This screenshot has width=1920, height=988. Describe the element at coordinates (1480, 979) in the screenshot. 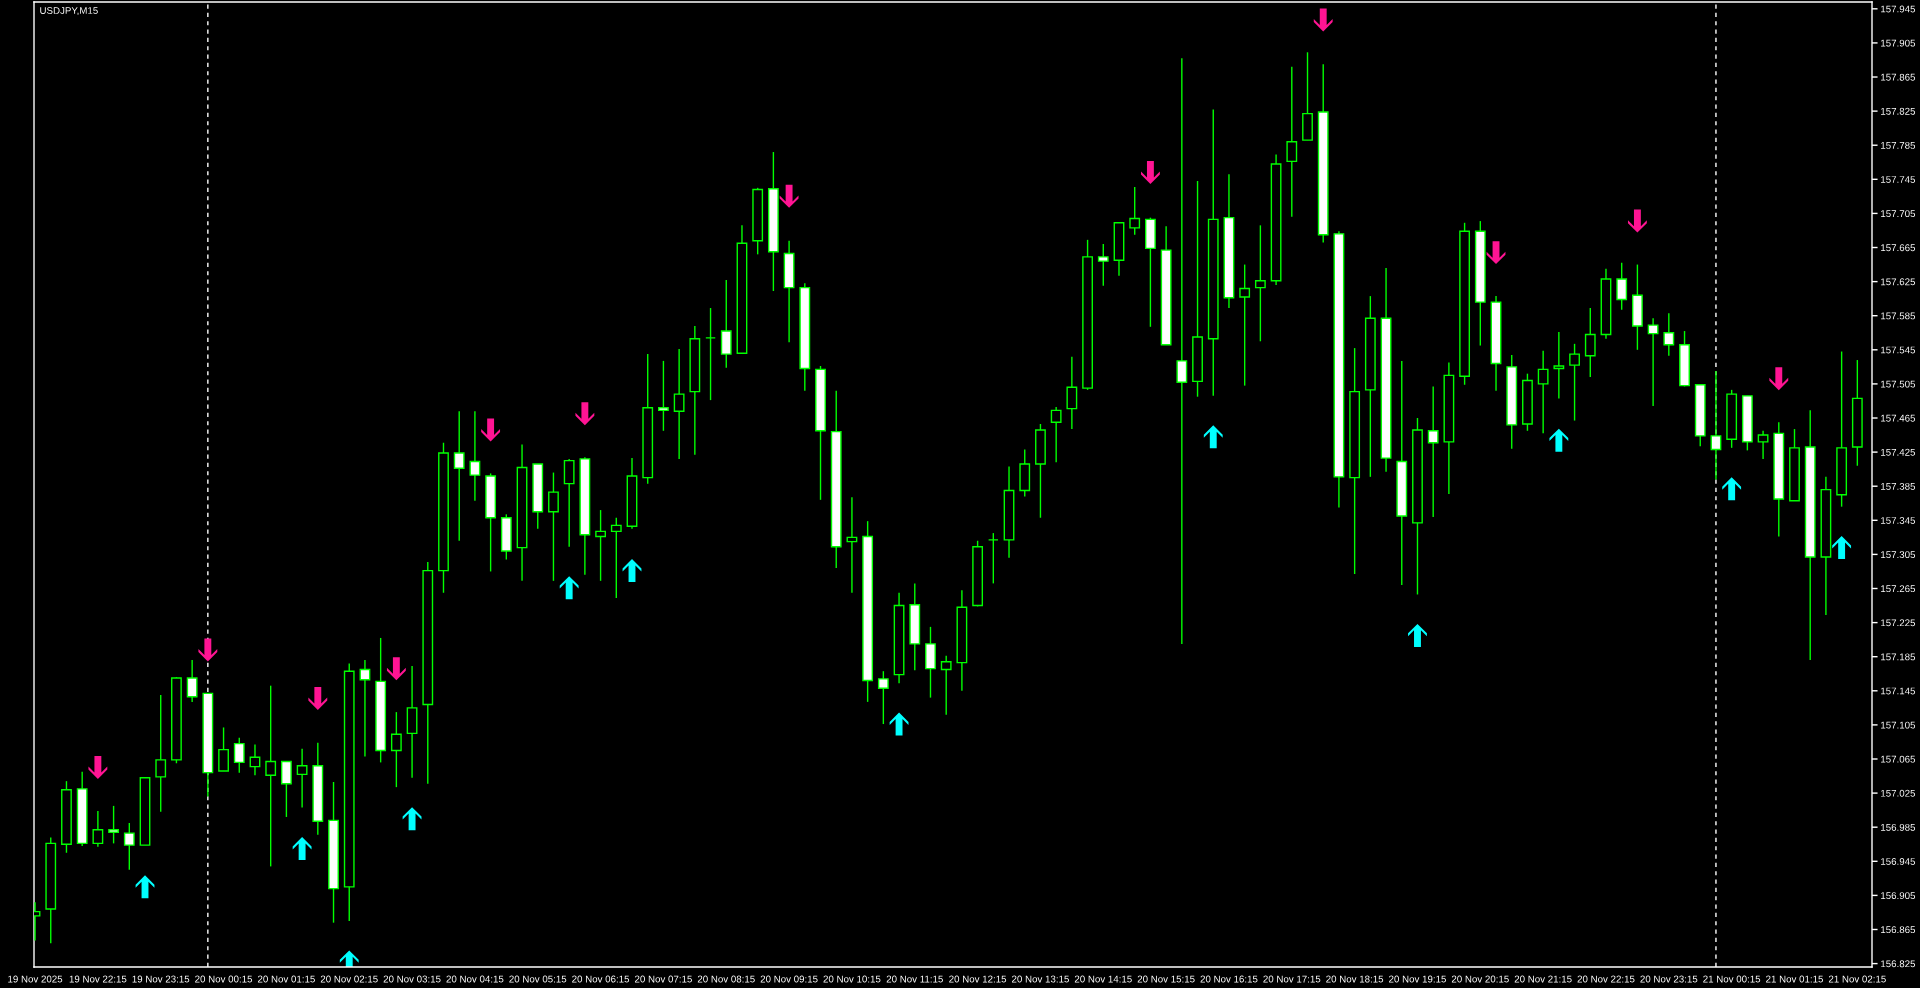

I see `x-tick-label: 20 Nov 20:15` at that location.